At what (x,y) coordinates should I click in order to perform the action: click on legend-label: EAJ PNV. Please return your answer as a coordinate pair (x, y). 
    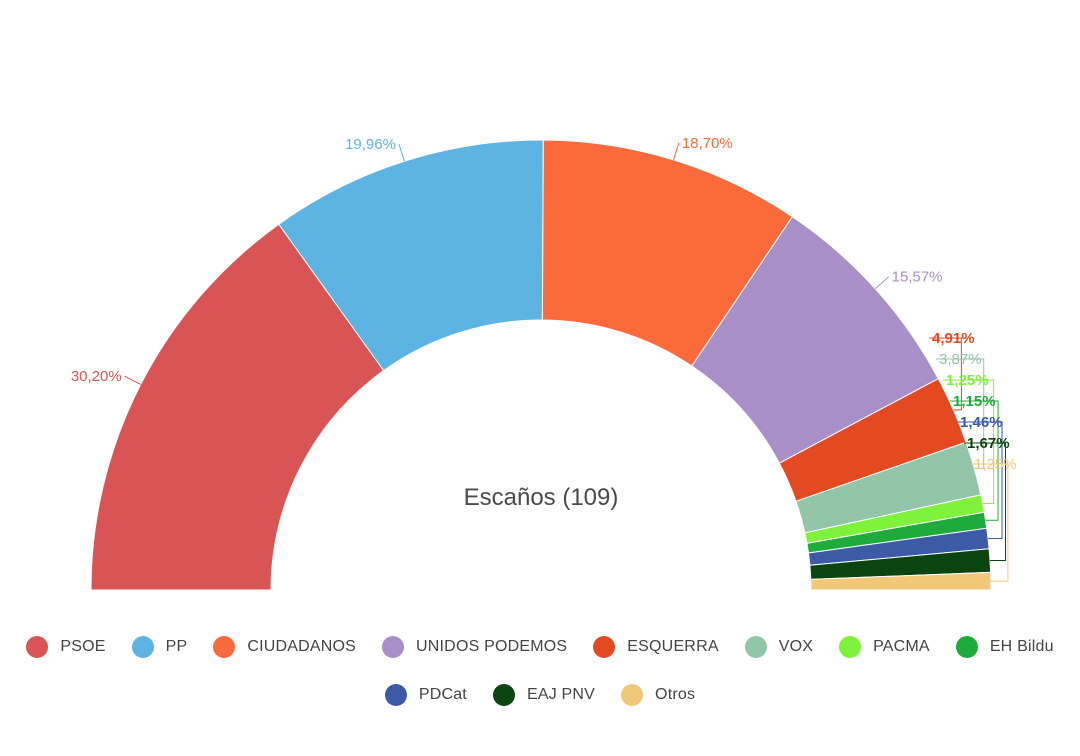
    Looking at the image, I should click on (561, 694).